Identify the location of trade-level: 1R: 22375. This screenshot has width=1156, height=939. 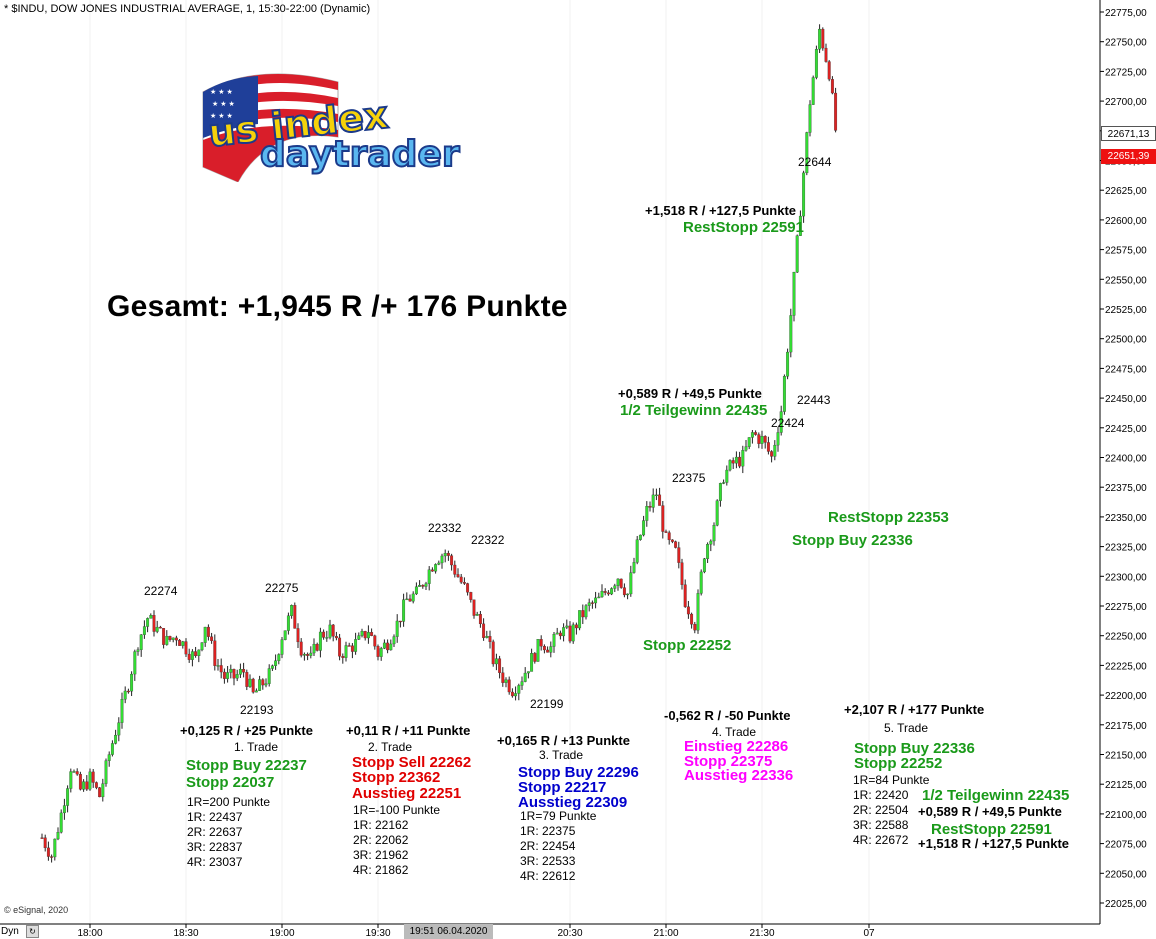
(548, 831).